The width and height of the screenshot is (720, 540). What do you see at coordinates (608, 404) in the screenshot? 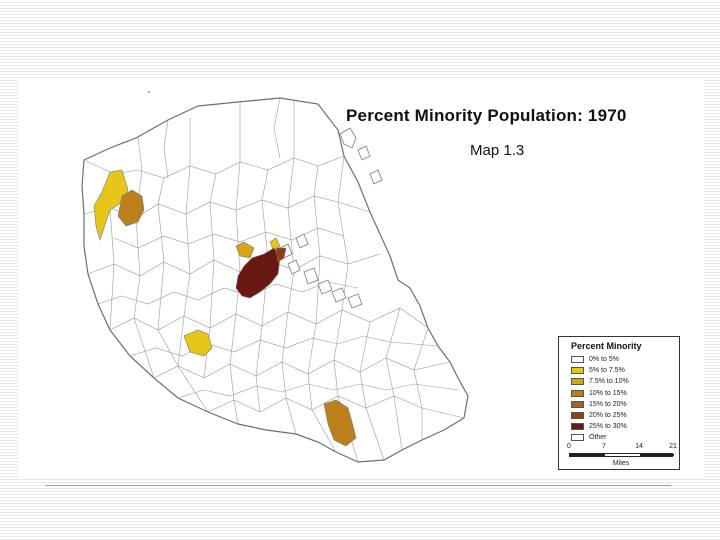
I see `legend-label-4: 15% to 20%` at bounding box center [608, 404].